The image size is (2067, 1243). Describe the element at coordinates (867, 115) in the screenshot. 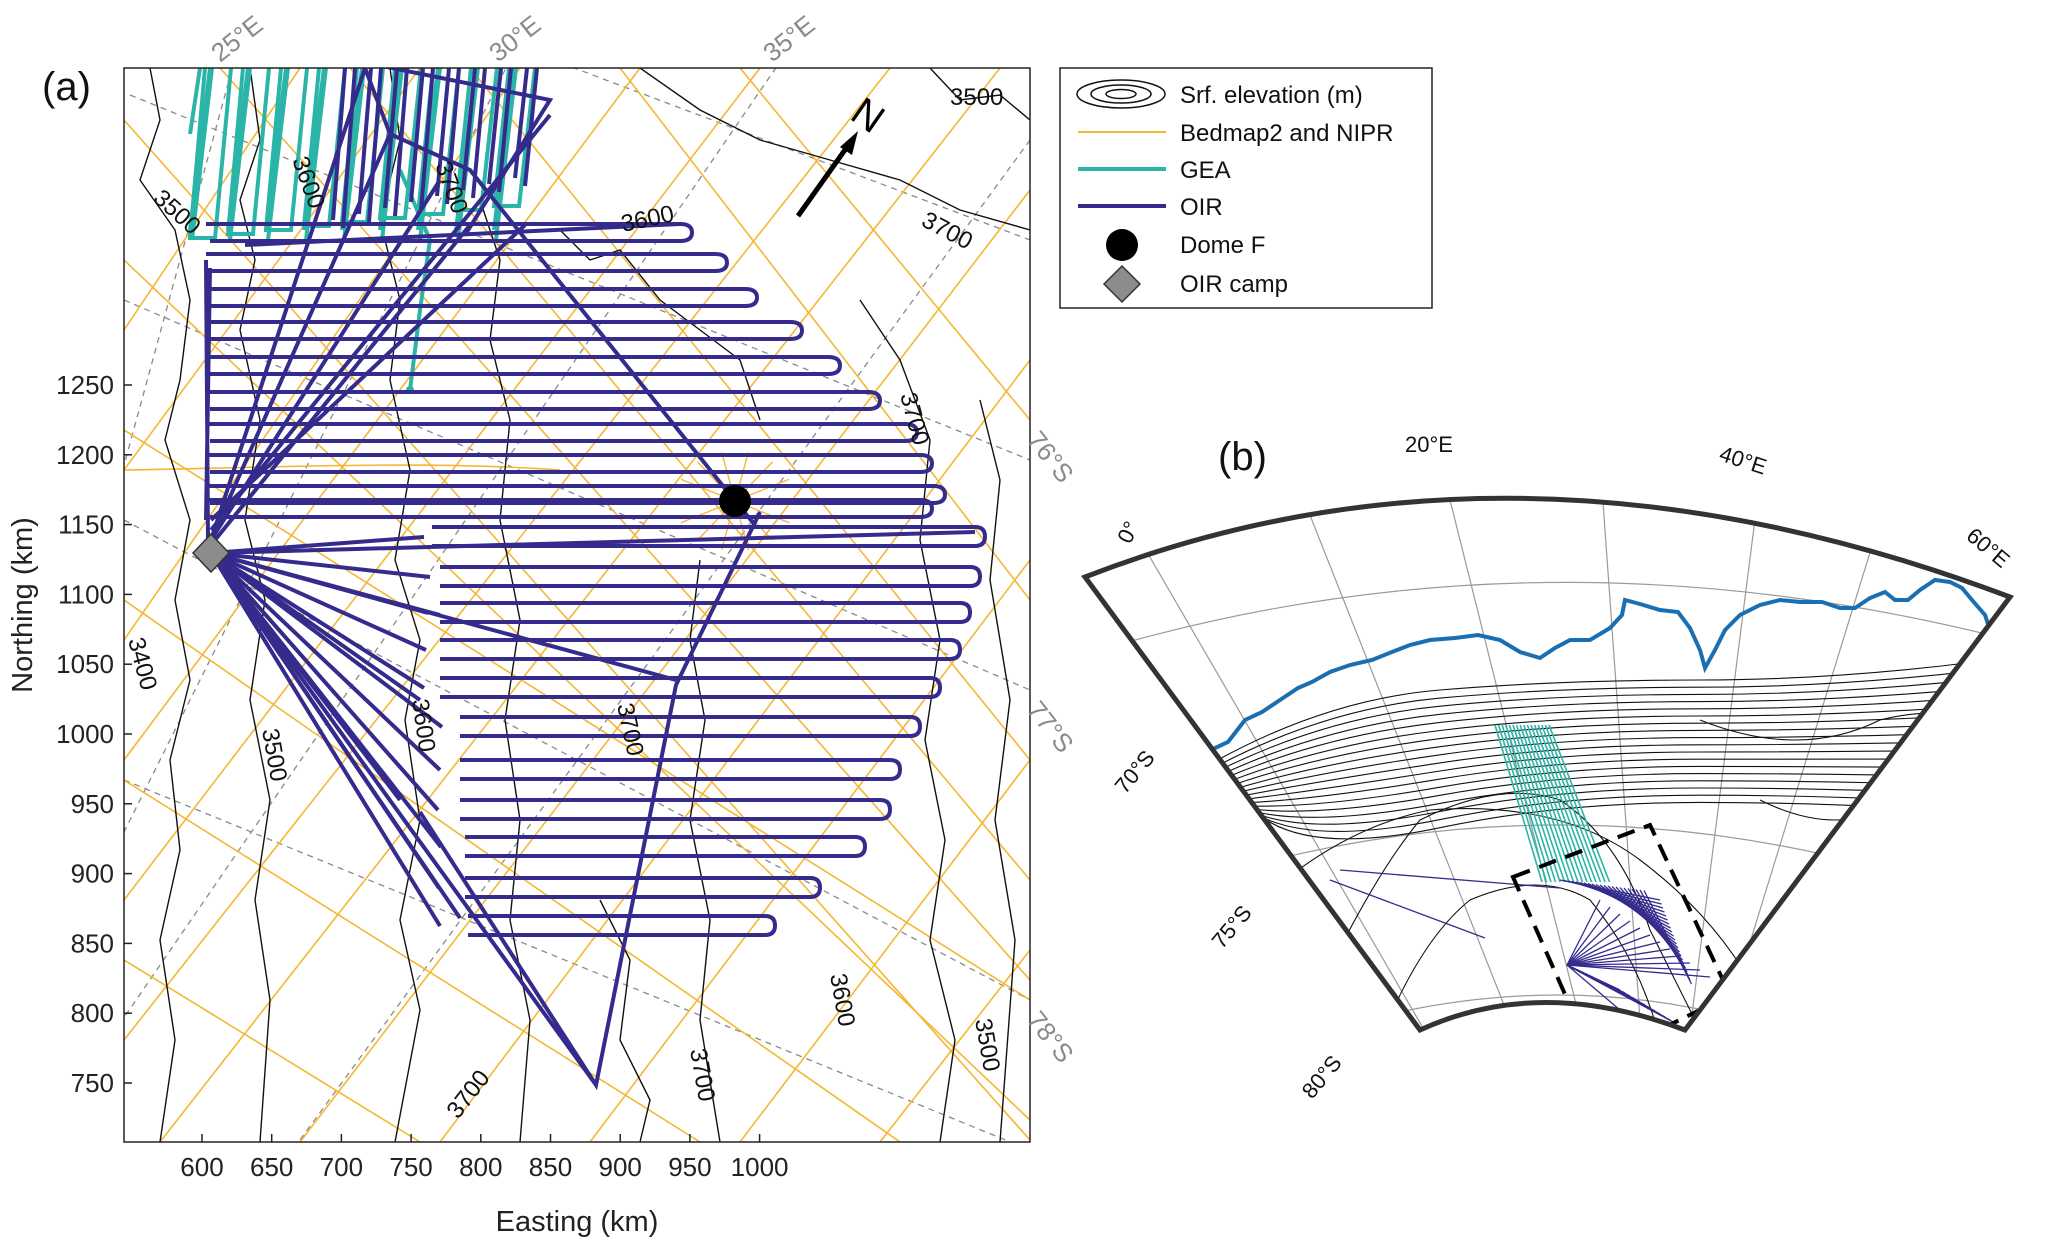

I see `north-label: N` at that location.